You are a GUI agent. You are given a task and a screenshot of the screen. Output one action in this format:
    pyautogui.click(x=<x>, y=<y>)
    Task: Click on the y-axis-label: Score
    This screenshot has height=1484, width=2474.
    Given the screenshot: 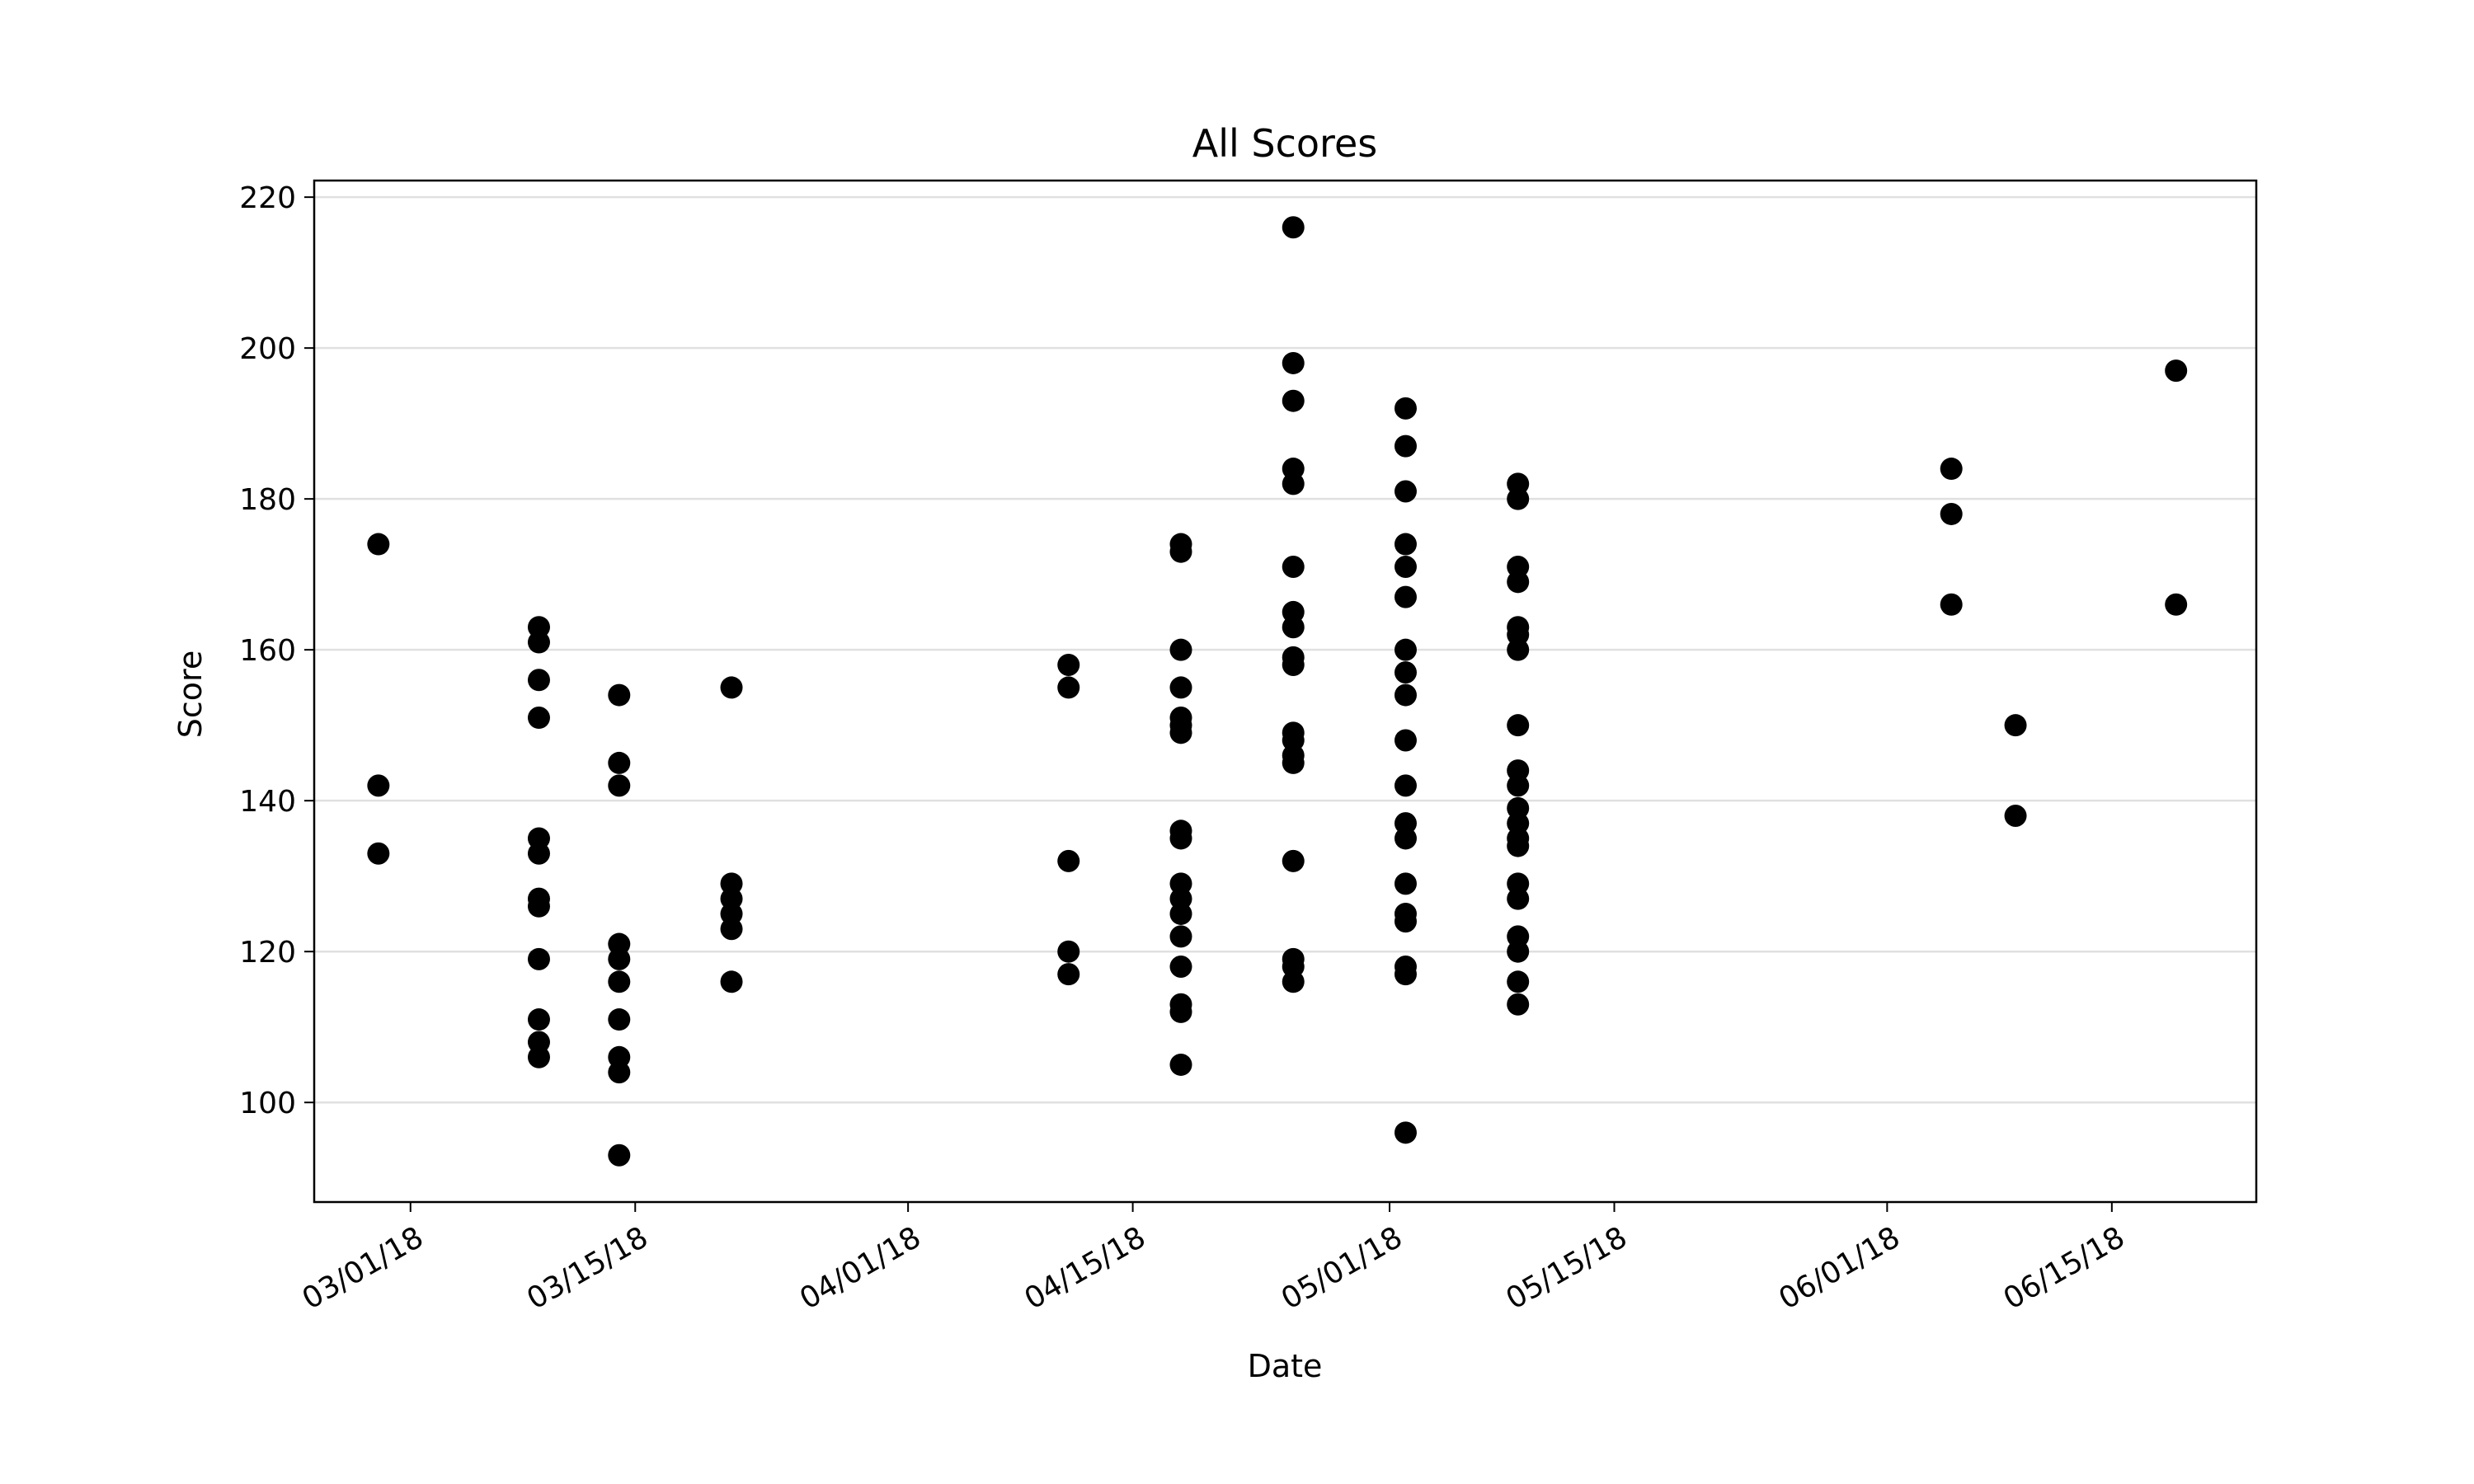 What is the action you would take?
    pyautogui.click(x=190, y=694)
    